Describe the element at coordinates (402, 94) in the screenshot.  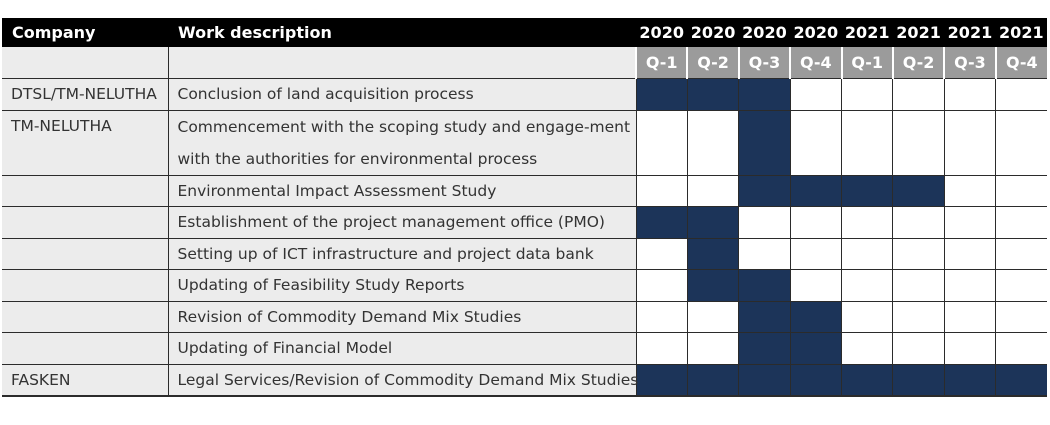
I see `work-description-cell: Conclusion of land acquisition process` at that location.